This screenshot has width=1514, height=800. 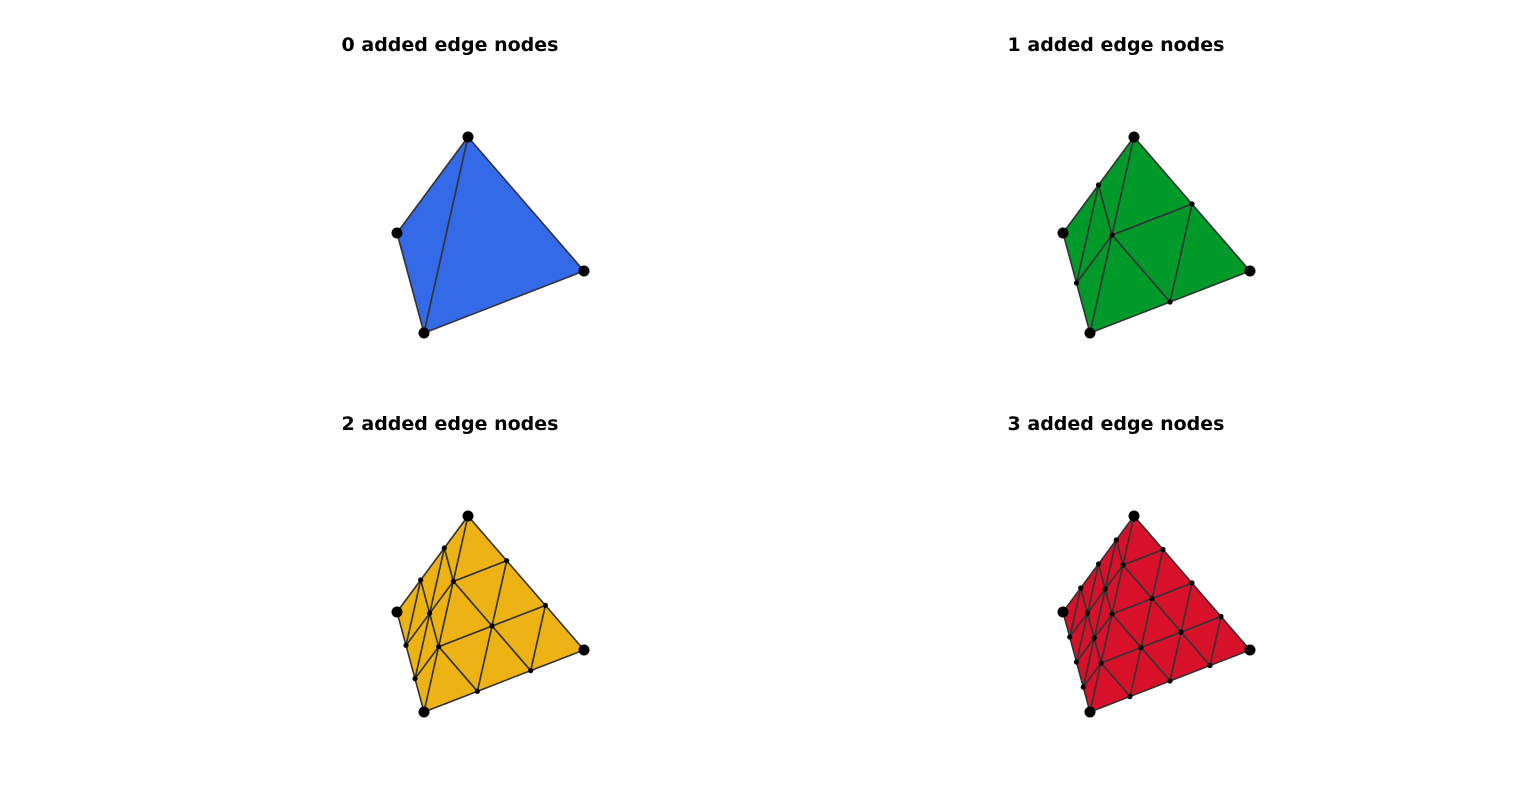 I want to click on panel-0-mesh, so click(x=490, y=235).